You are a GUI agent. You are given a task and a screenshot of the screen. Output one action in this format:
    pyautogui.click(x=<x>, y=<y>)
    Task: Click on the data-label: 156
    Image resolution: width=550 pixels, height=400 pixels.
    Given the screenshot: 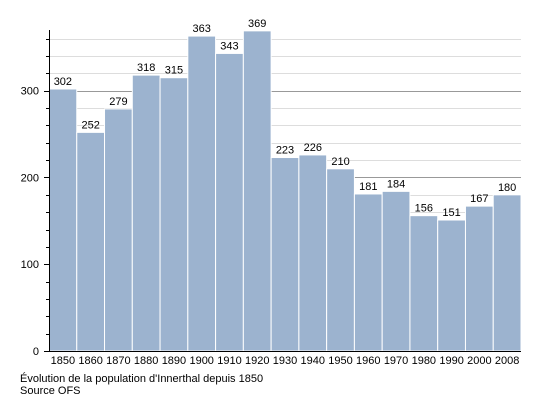 What is the action you would take?
    pyautogui.click(x=424, y=209)
    